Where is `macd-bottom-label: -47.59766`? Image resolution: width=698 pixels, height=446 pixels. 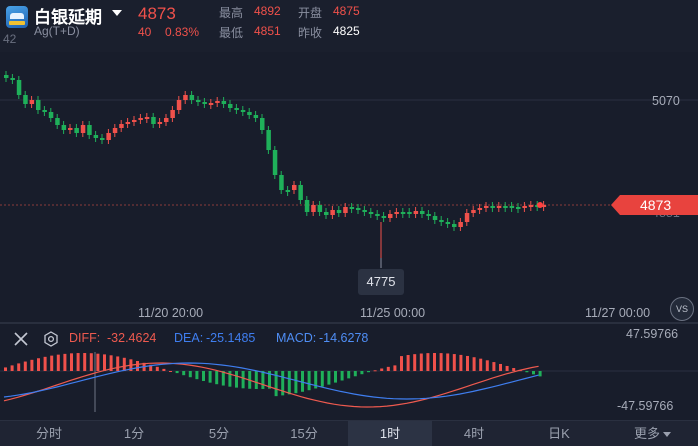
macd-bottom-label: -47.59766 is located at coordinates (645, 406).